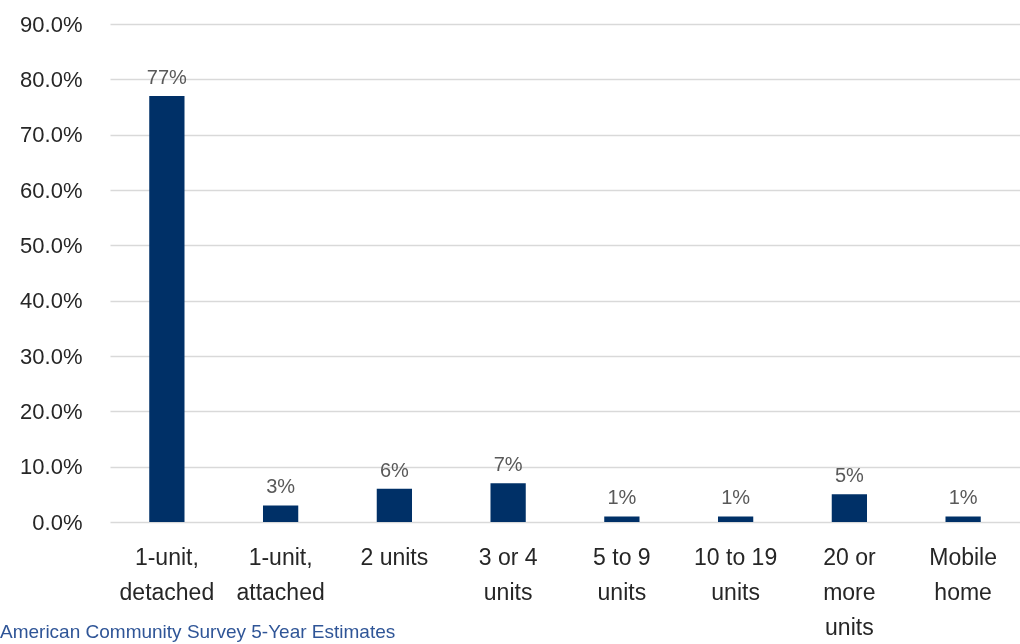 The image size is (1020, 644). What do you see at coordinates (51, 356) in the screenshot?
I see `y-tick-label: 30.0%` at bounding box center [51, 356].